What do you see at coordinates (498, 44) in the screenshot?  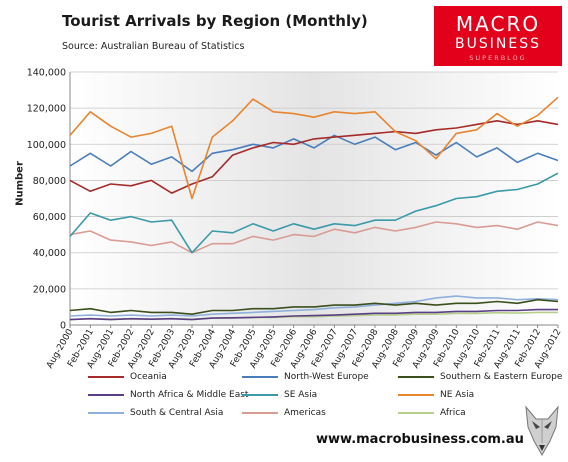 I see `logo-line-2: BUSINESS` at bounding box center [498, 44].